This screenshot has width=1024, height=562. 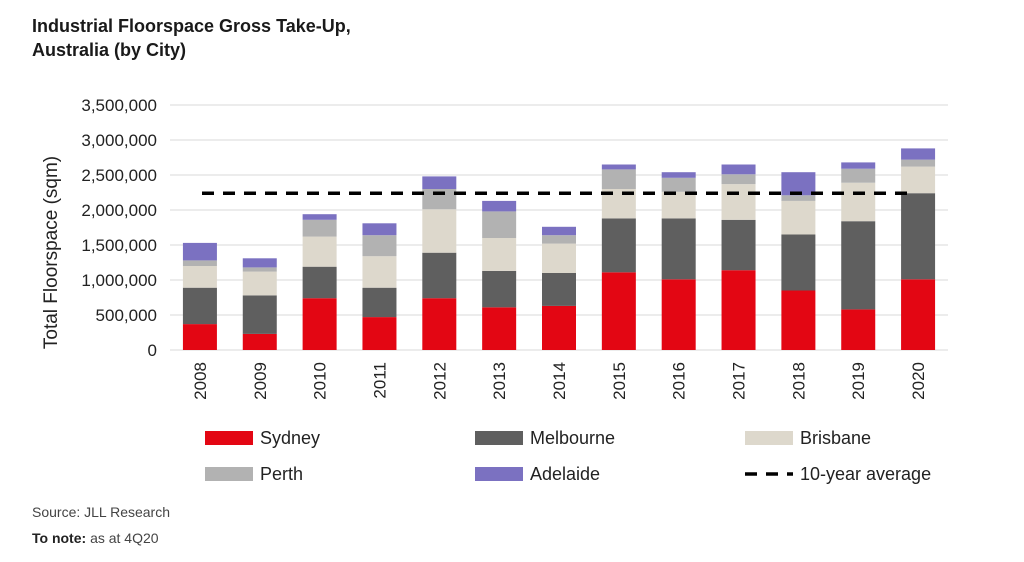 I want to click on legend-swatch-sydney, so click(x=229, y=438).